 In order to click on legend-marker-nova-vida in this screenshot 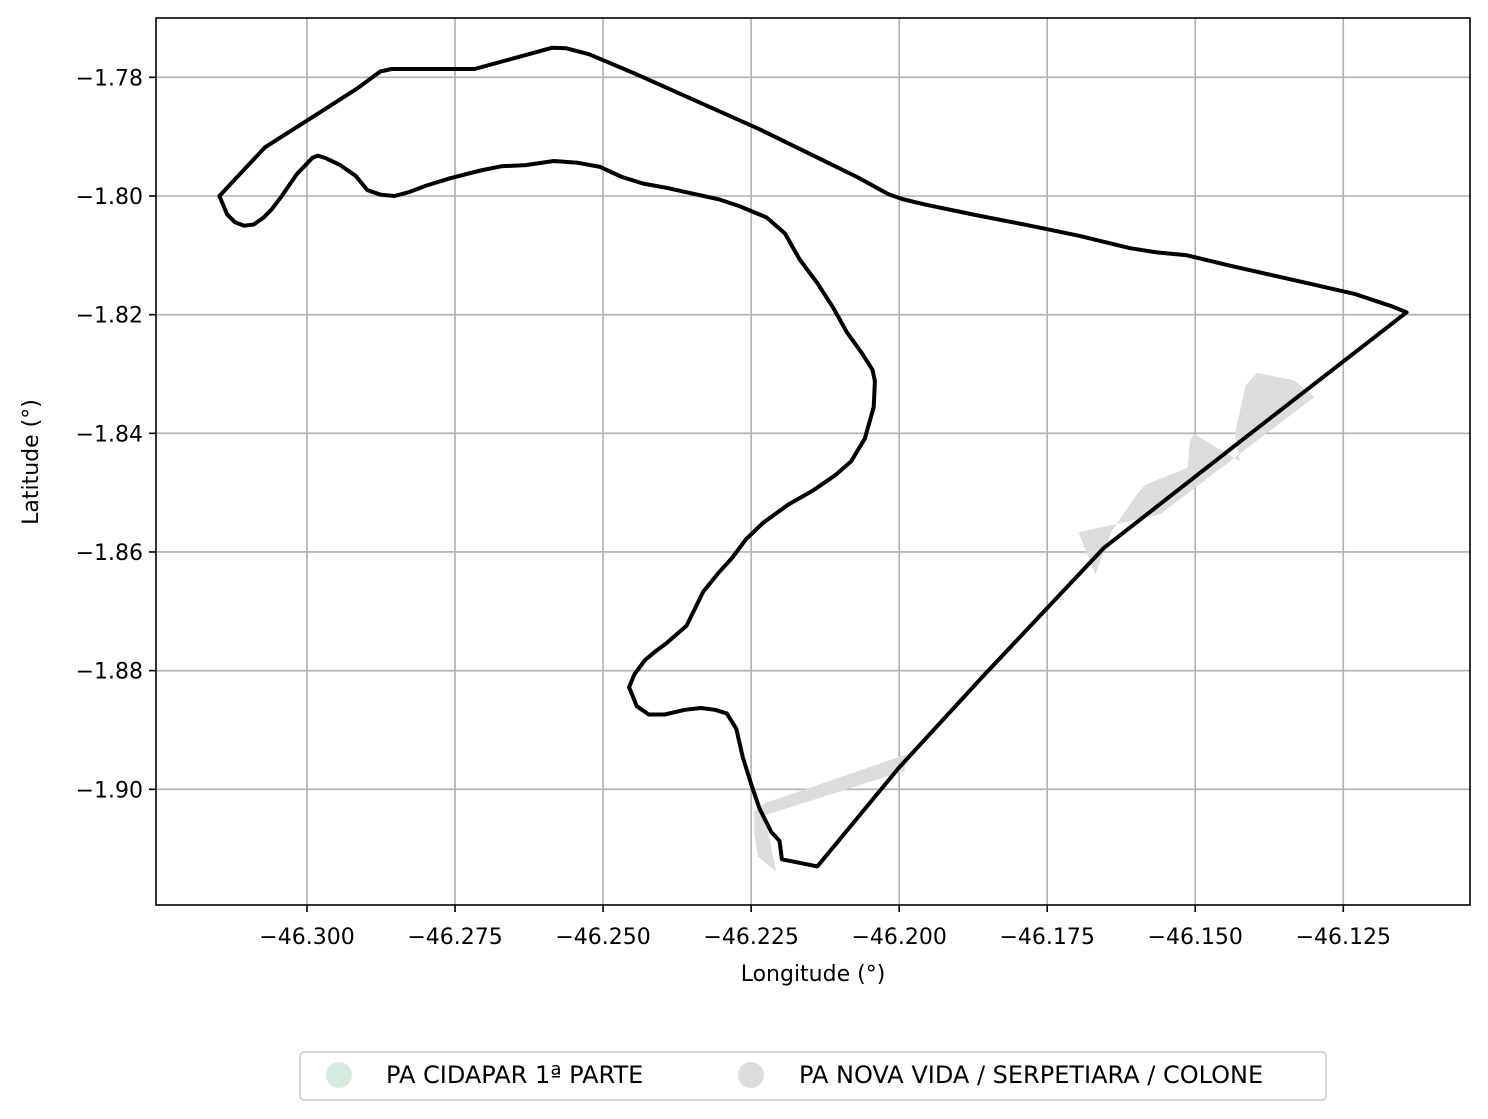, I will do `click(751, 1075)`.